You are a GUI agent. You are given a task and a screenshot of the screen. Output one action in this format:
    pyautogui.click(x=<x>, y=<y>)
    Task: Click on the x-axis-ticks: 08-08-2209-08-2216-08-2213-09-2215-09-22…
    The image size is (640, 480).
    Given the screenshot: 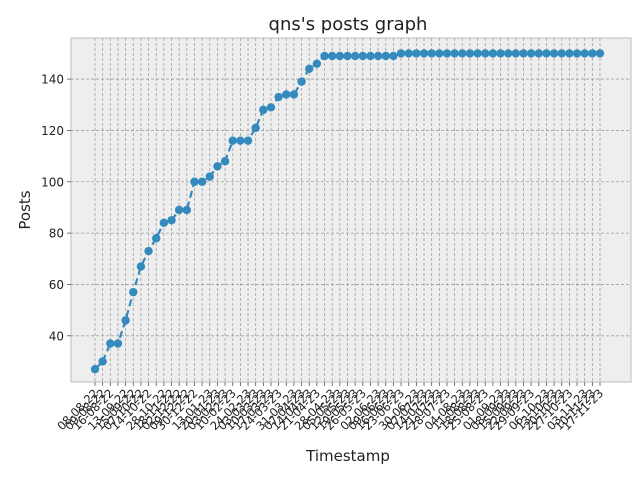 What is the action you would take?
    pyautogui.click(x=330, y=407)
    